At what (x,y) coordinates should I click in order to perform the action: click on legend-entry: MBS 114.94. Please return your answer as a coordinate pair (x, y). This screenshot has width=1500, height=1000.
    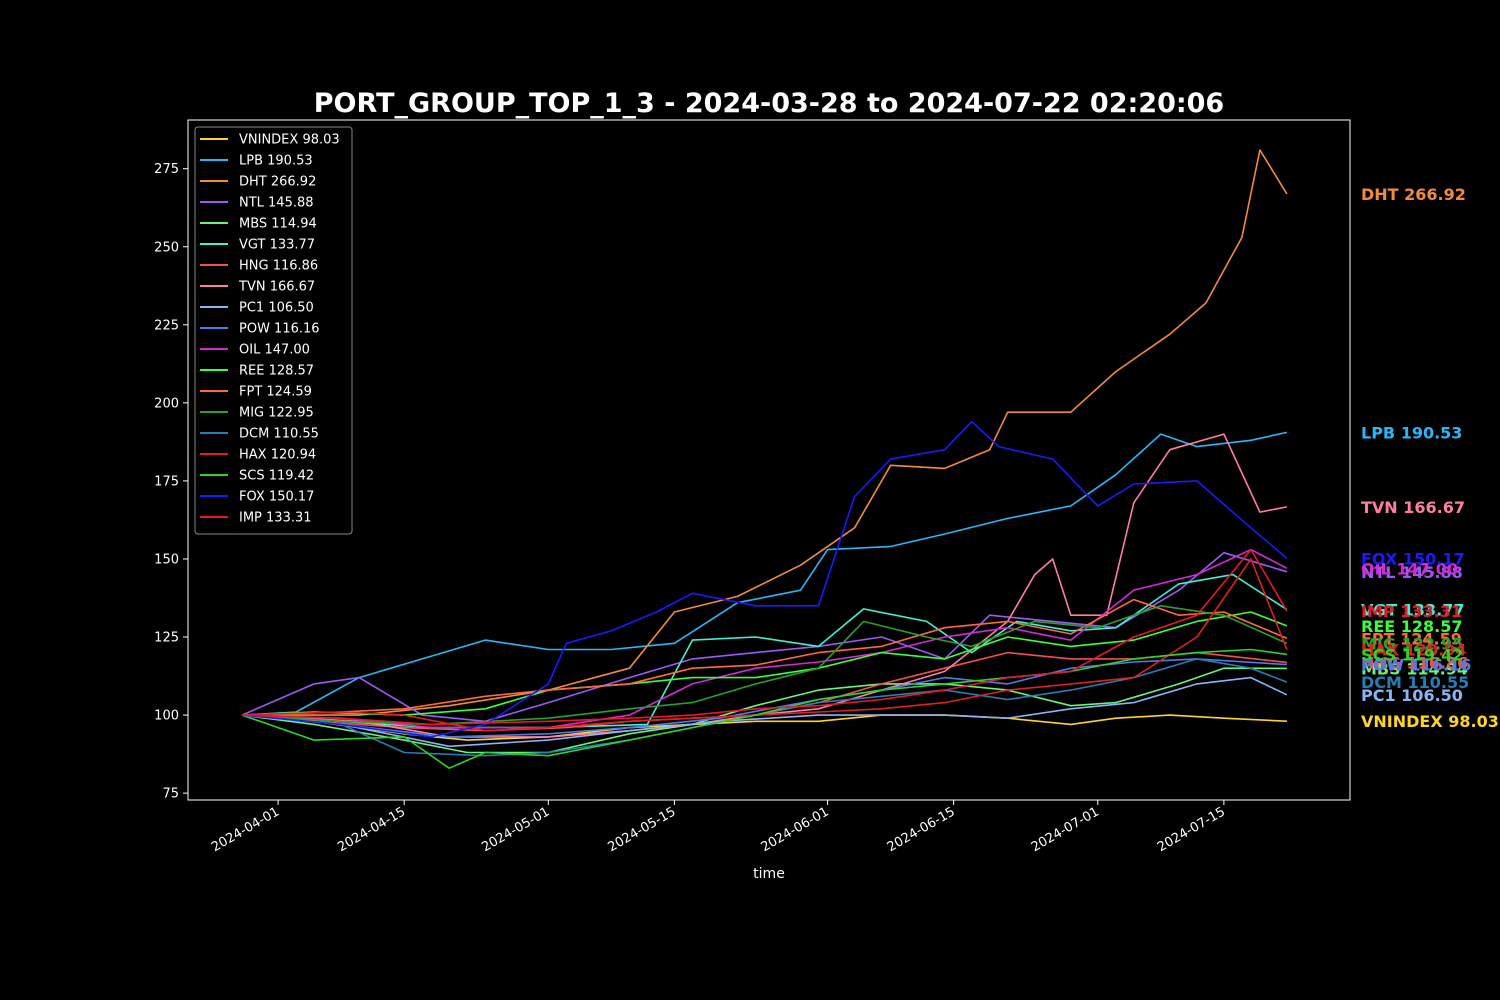
    Looking at the image, I should click on (258, 224).